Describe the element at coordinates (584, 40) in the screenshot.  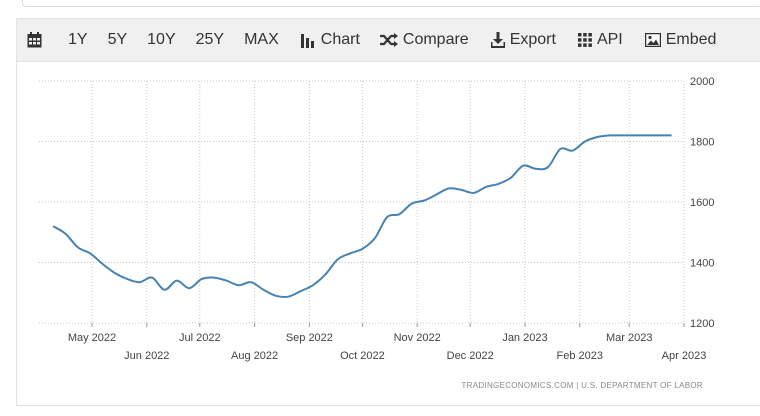
I see `grid-icon` at that location.